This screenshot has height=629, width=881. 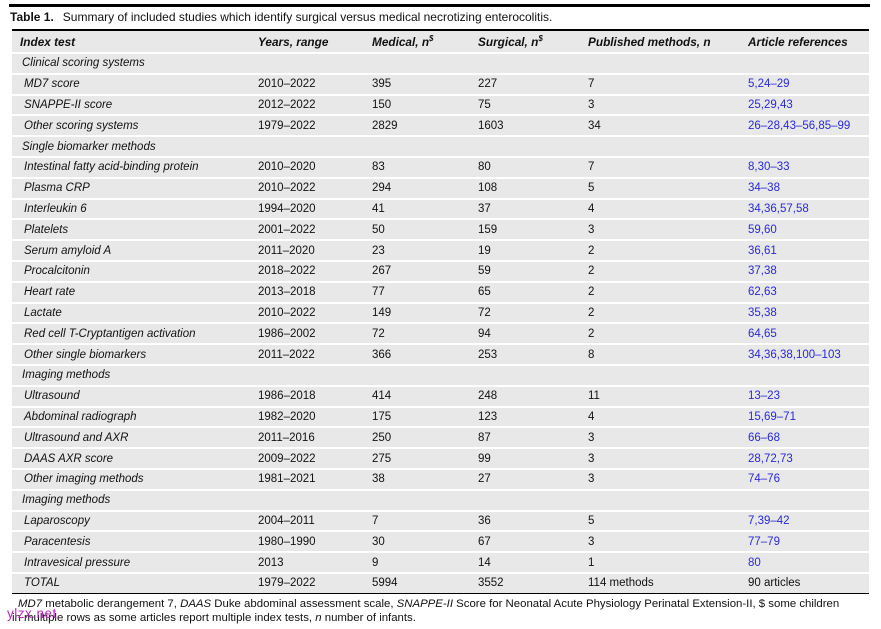 I want to click on cell-medical-n: 414, so click(x=382, y=396).